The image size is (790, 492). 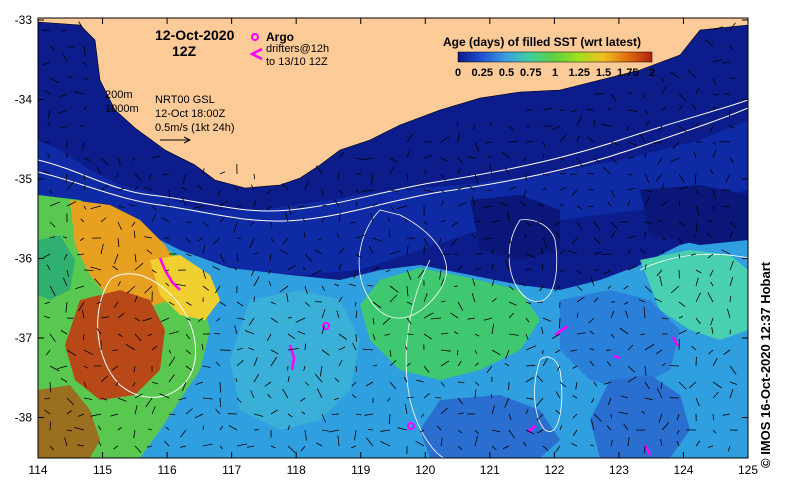 What do you see at coordinates (555, 57) in the screenshot?
I see `colorbar` at bounding box center [555, 57].